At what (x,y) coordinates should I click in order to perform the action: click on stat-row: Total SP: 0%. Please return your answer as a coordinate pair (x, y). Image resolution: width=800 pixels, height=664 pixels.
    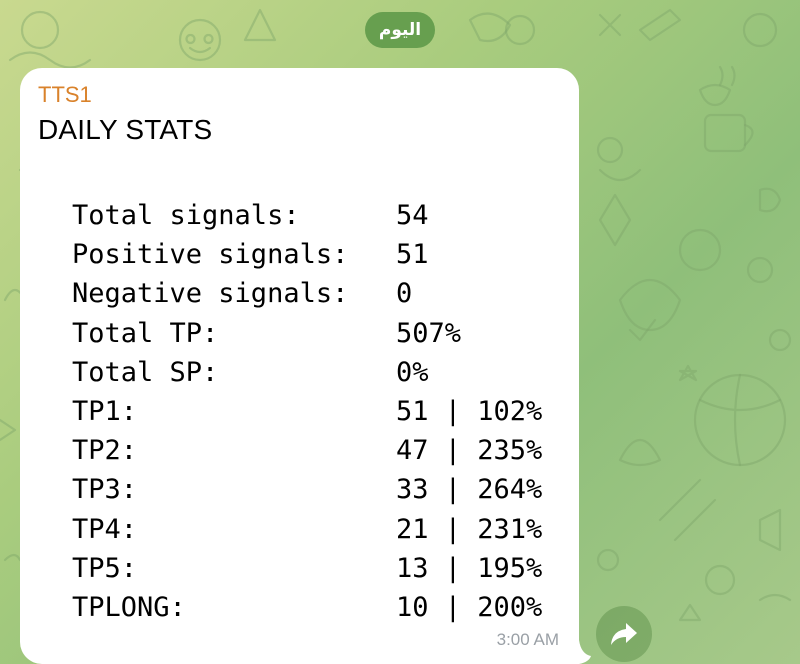
    Looking at the image, I should click on (307, 372).